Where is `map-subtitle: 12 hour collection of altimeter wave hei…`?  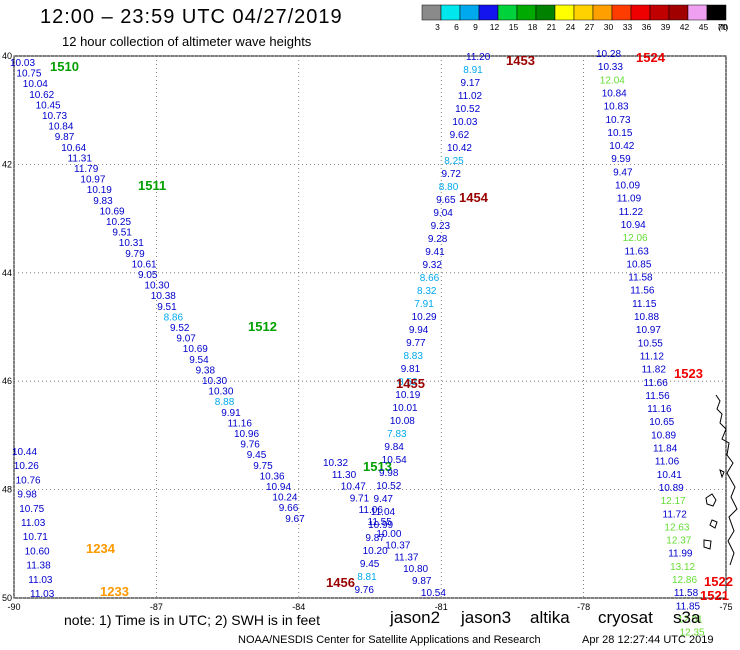 map-subtitle: 12 hour collection of altimeter wave hei… is located at coordinates (187, 41).